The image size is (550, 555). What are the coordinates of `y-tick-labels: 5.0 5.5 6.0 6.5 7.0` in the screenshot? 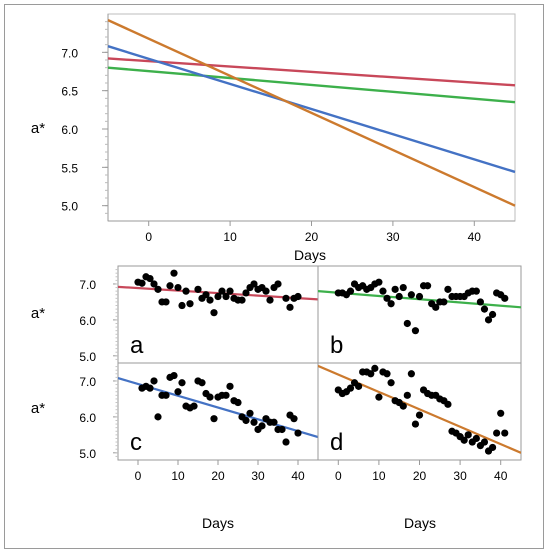 It's located at (84, 130).